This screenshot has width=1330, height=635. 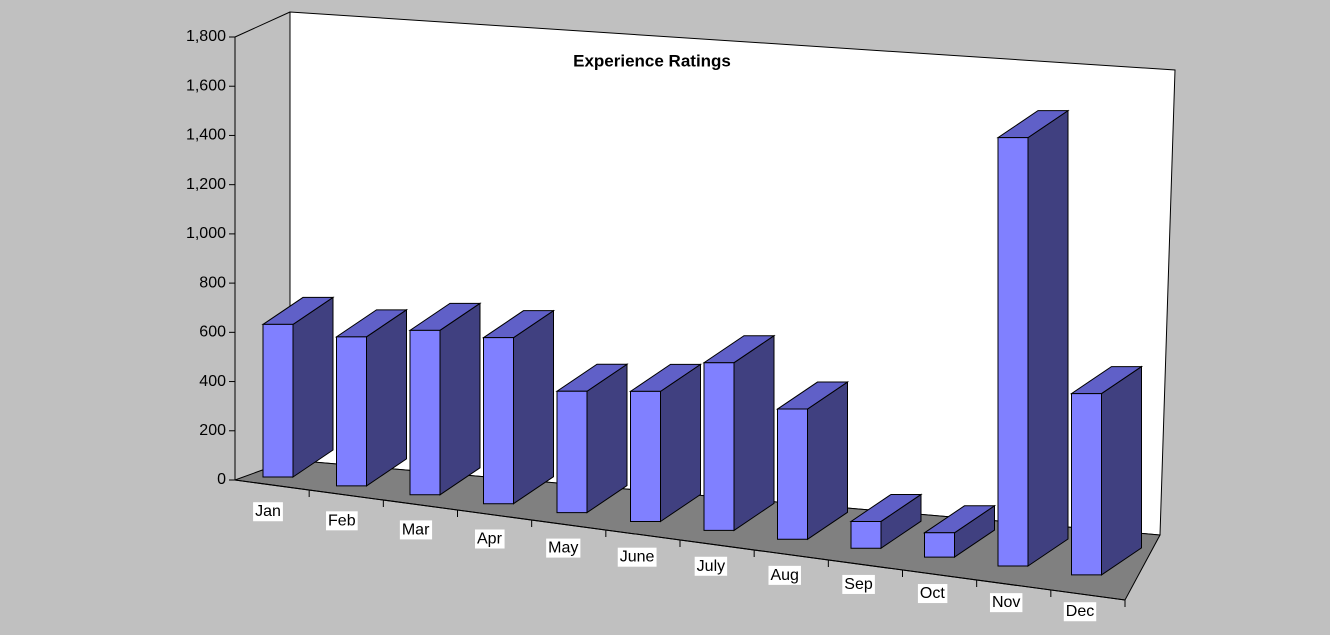 What do you see at coordinates (206, 135) in the screenshot?
I see `y-tick-label: 1,400` at bounding box center [206, 135].